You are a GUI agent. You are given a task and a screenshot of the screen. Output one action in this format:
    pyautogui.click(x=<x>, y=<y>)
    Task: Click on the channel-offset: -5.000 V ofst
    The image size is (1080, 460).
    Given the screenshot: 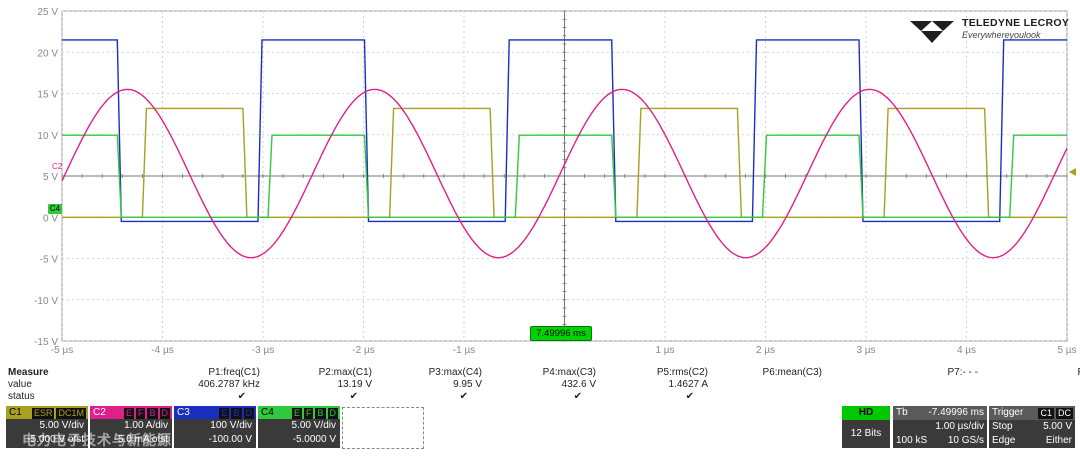 What is the action you would take?
    pyautogui.click(x=55, y=439)
    